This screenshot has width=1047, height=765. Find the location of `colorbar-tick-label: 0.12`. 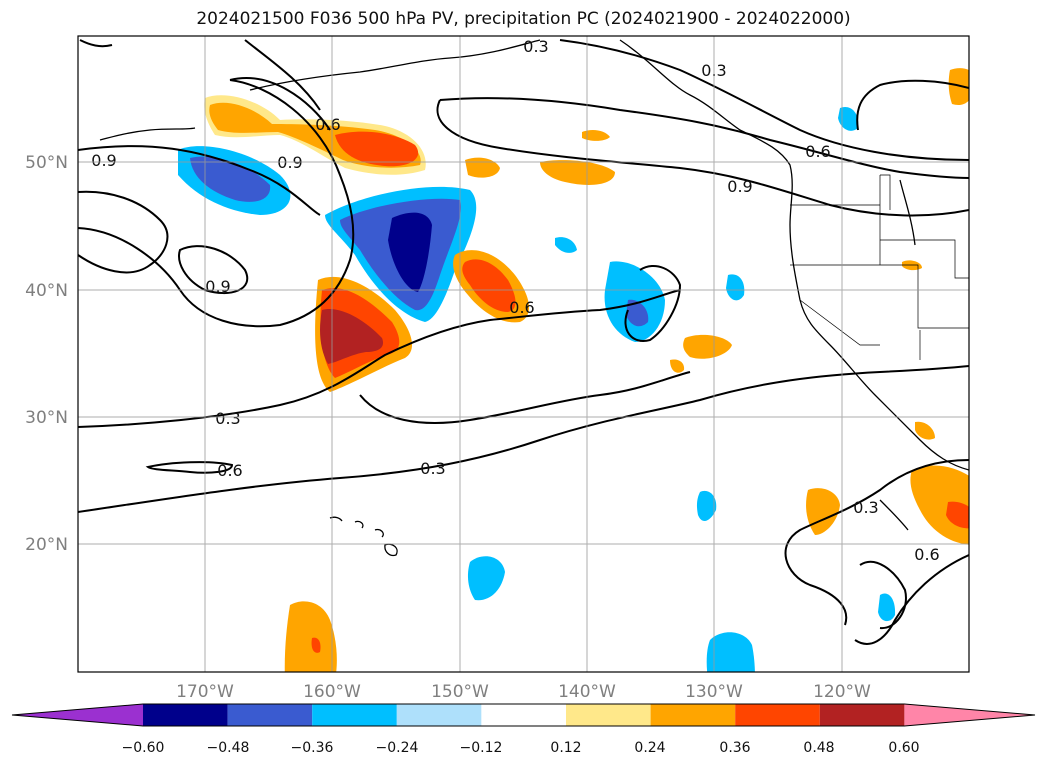

colorbar-tick-label: 0.12 is located at coordinates (565, 748).